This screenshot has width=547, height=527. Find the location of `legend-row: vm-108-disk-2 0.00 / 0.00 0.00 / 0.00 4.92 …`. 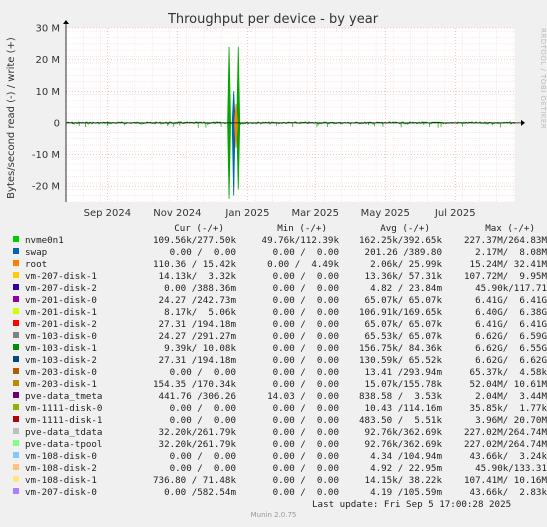

legend-row: vm-108-disk-2 0.00 / 0.00 0.00 / 0.00 4.92 … is located at coordinates (280, 469).